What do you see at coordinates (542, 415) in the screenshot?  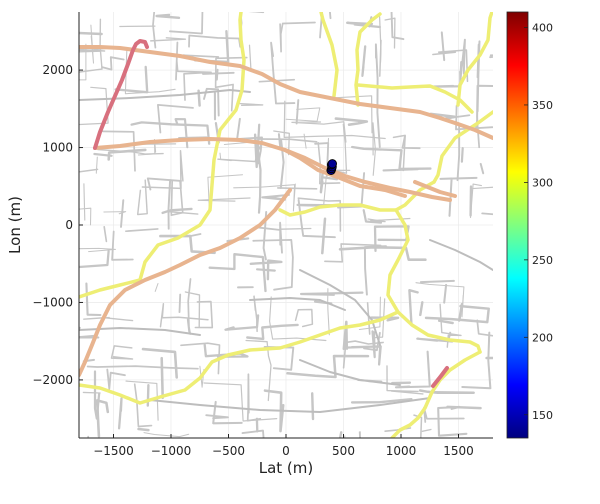 I see `colorbar-tick-label: 150` at bounding box center [542, 415].